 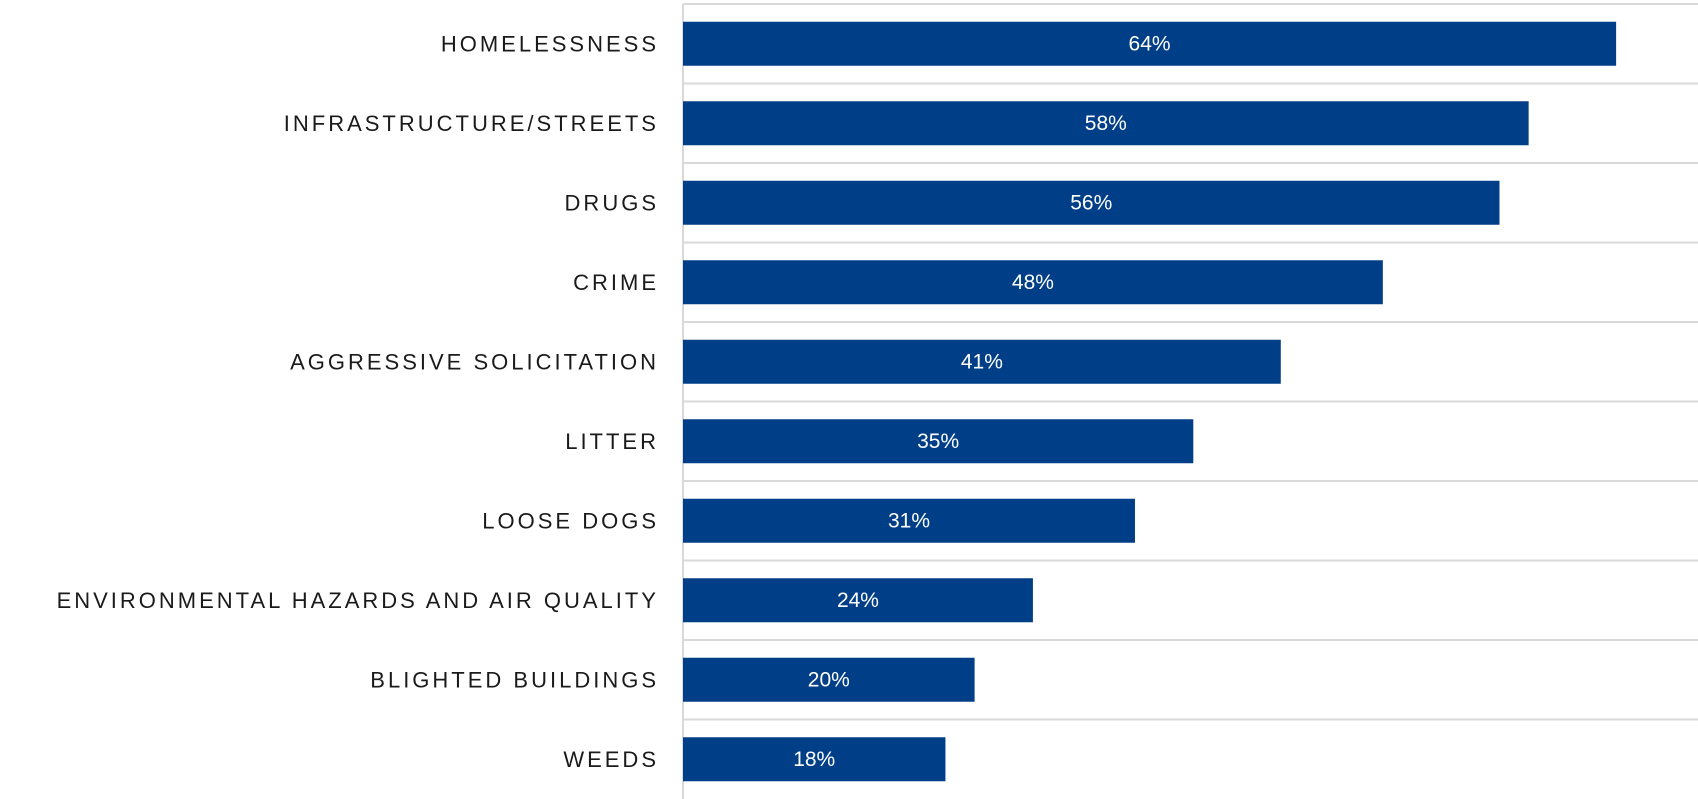 What do you see at coordinates (612, 441) in the screenshot?
I see `category-label: LITTER` at bounding box center [612, 441].